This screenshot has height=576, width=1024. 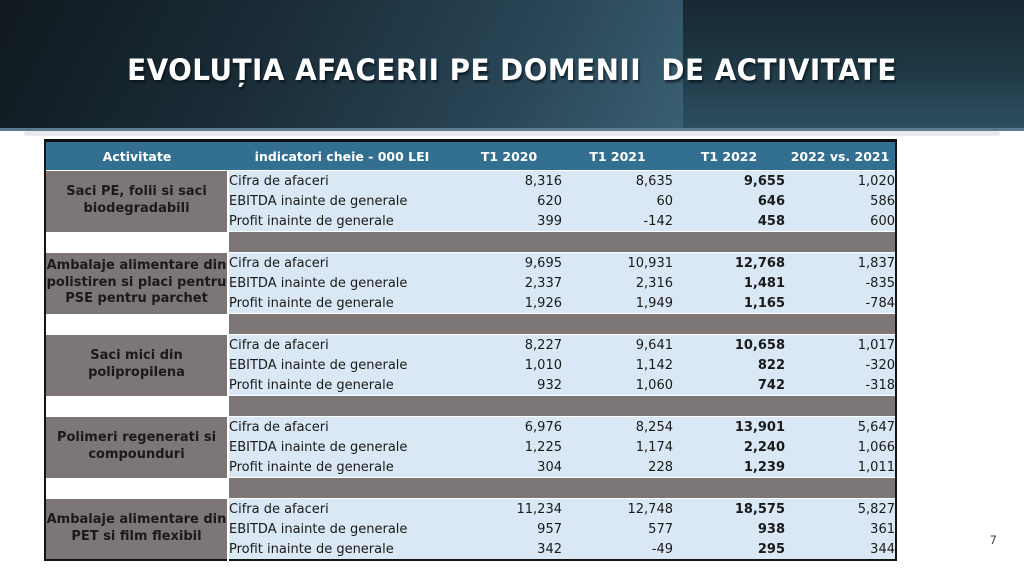 What do you see at coordinates (509, 180) in the screenshot?
I see `value-cell: 8,316` at bounding box center [509, 180].